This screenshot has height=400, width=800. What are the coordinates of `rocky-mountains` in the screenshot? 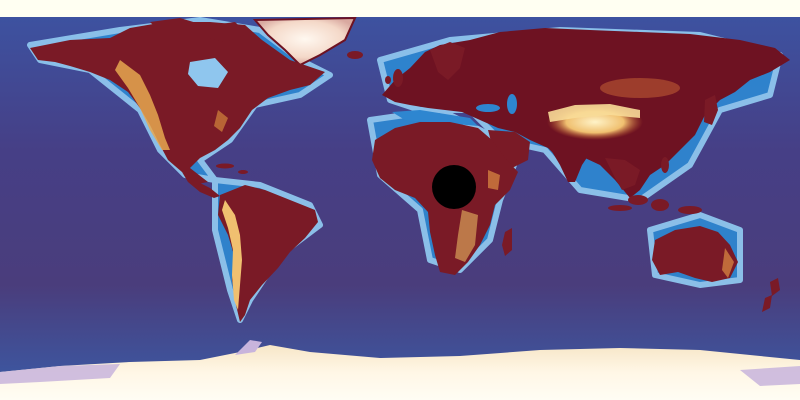 It's located at (142, 105).